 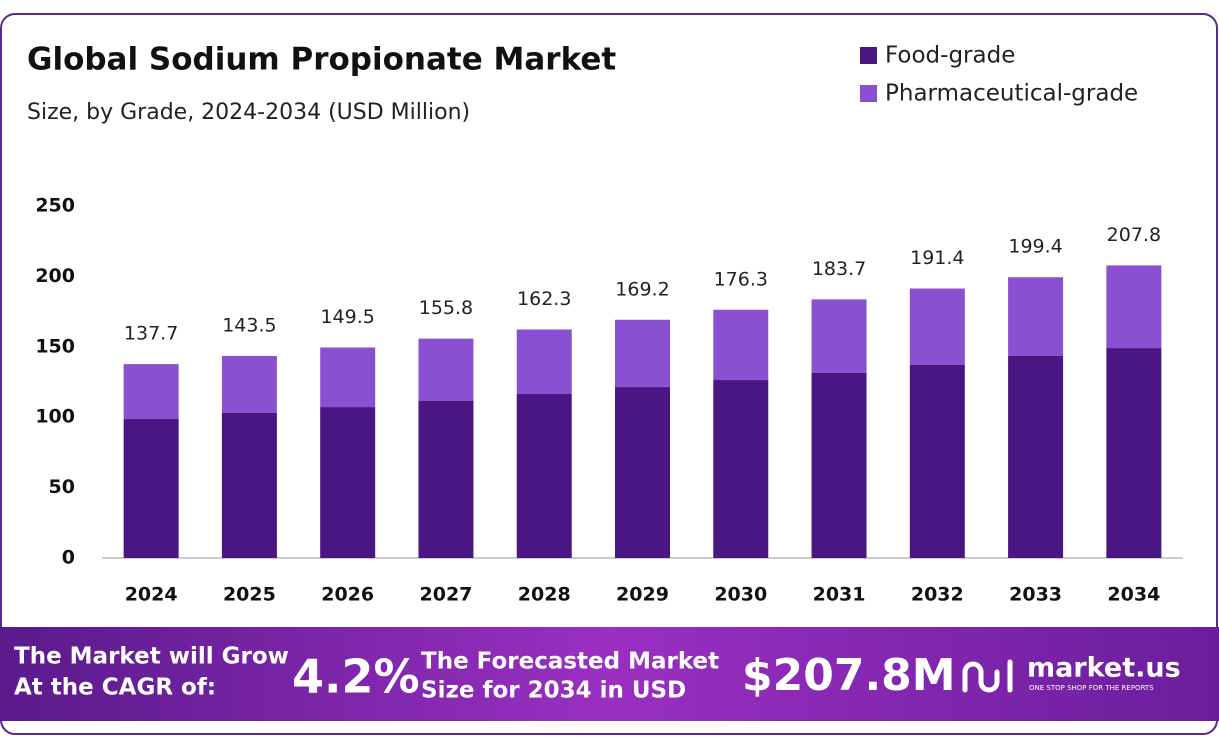 I want to click on x-tick-label: 2033, so click(x=1035, y=595).